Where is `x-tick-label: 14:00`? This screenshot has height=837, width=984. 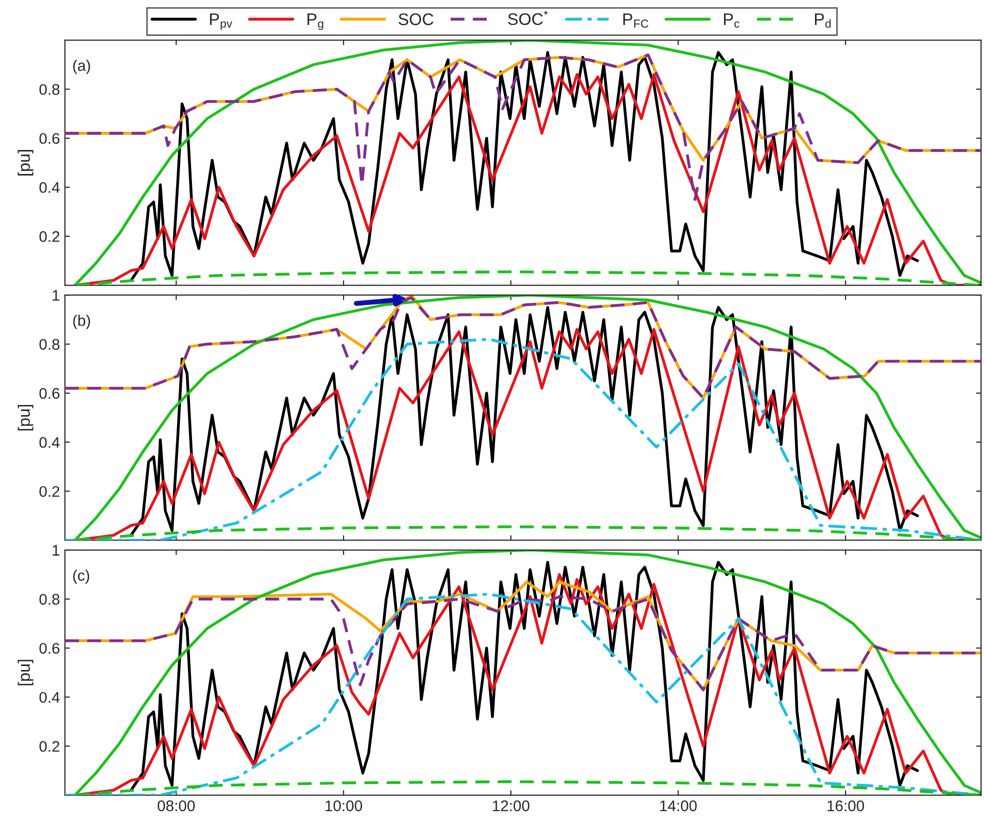 x-tick-label: 14:00 is located at coordinates (678, 806).